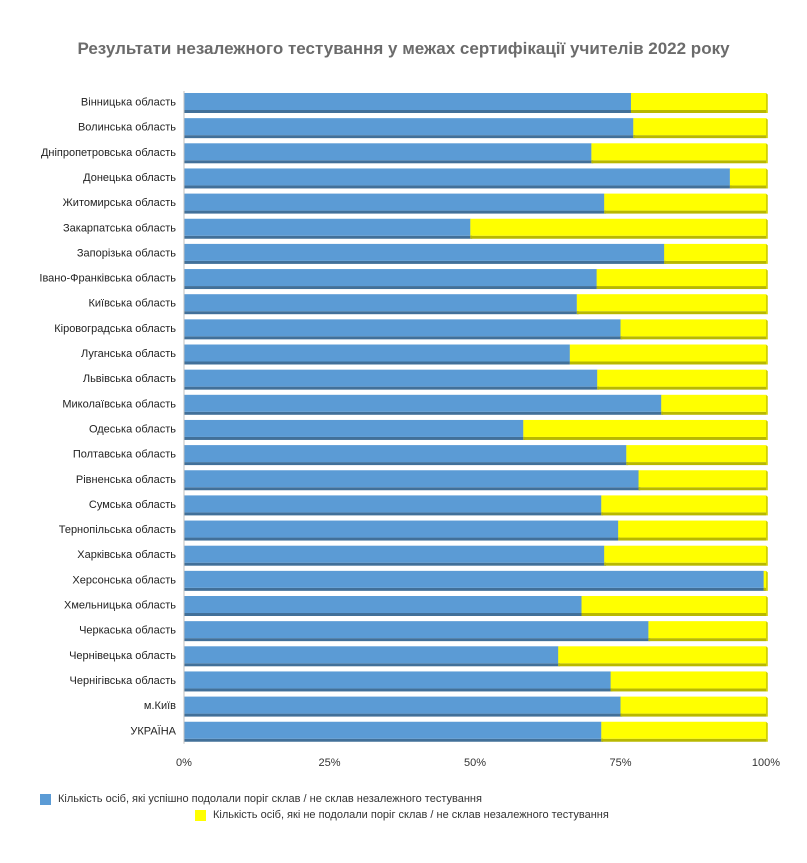  I want to click on category-label-6: Запорізька область, so click(126, 253).